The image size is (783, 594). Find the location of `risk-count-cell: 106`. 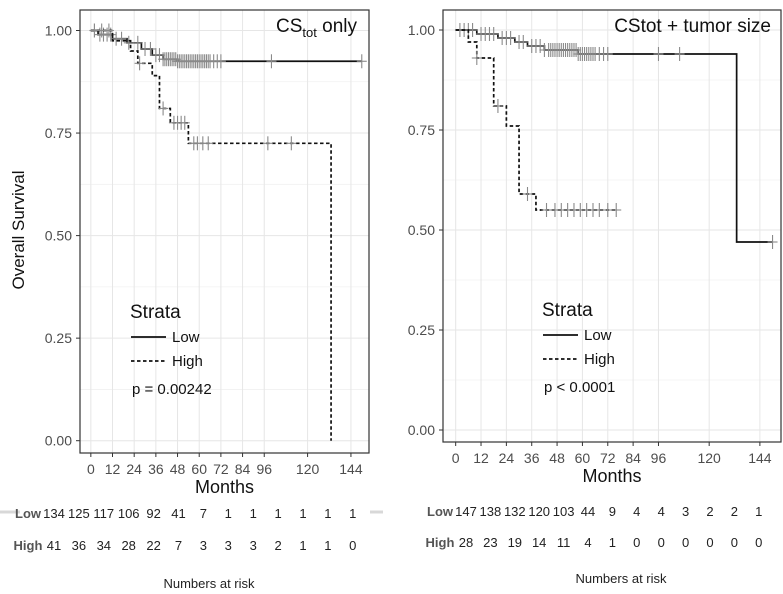

risk-count-cell: 106 is located at coordinates (129, 513).